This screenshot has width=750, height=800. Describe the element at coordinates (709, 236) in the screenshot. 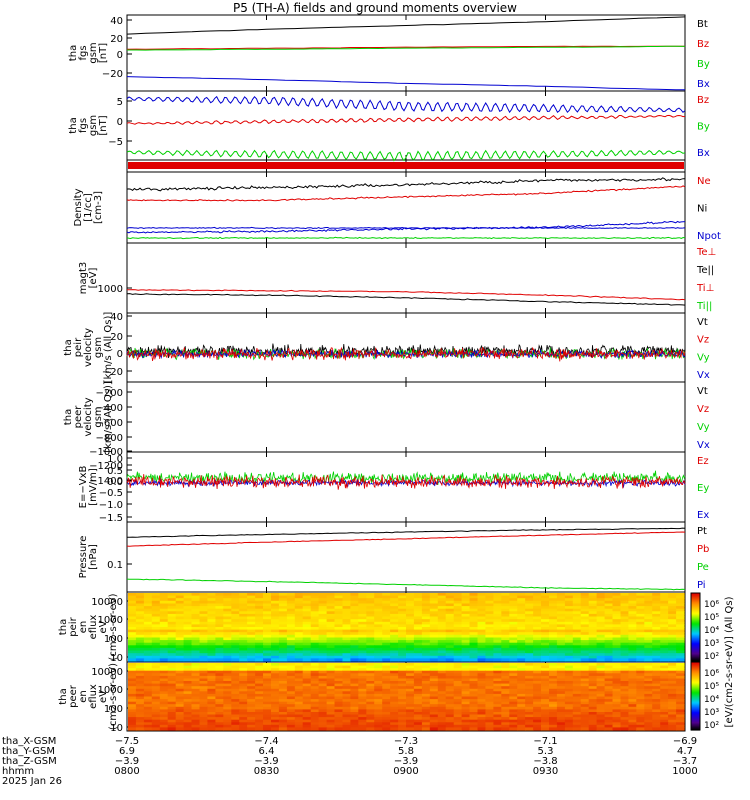

I see `legend-Npot: Npot` at that location.